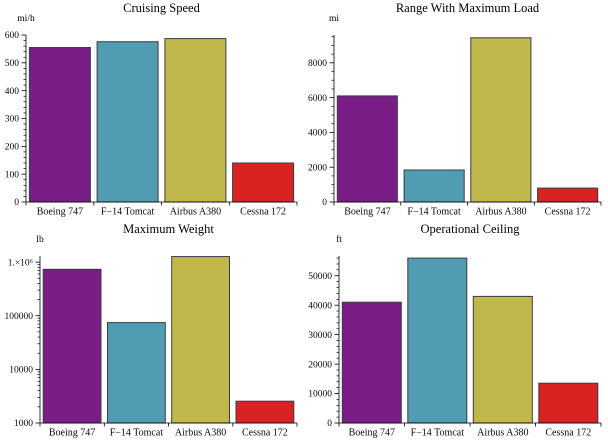 The image size is (608, 442). What do you see at coordinates (320, 306) in the screenshot?
I see `y-tick-label: 40000` at bounding box center [320, 306].